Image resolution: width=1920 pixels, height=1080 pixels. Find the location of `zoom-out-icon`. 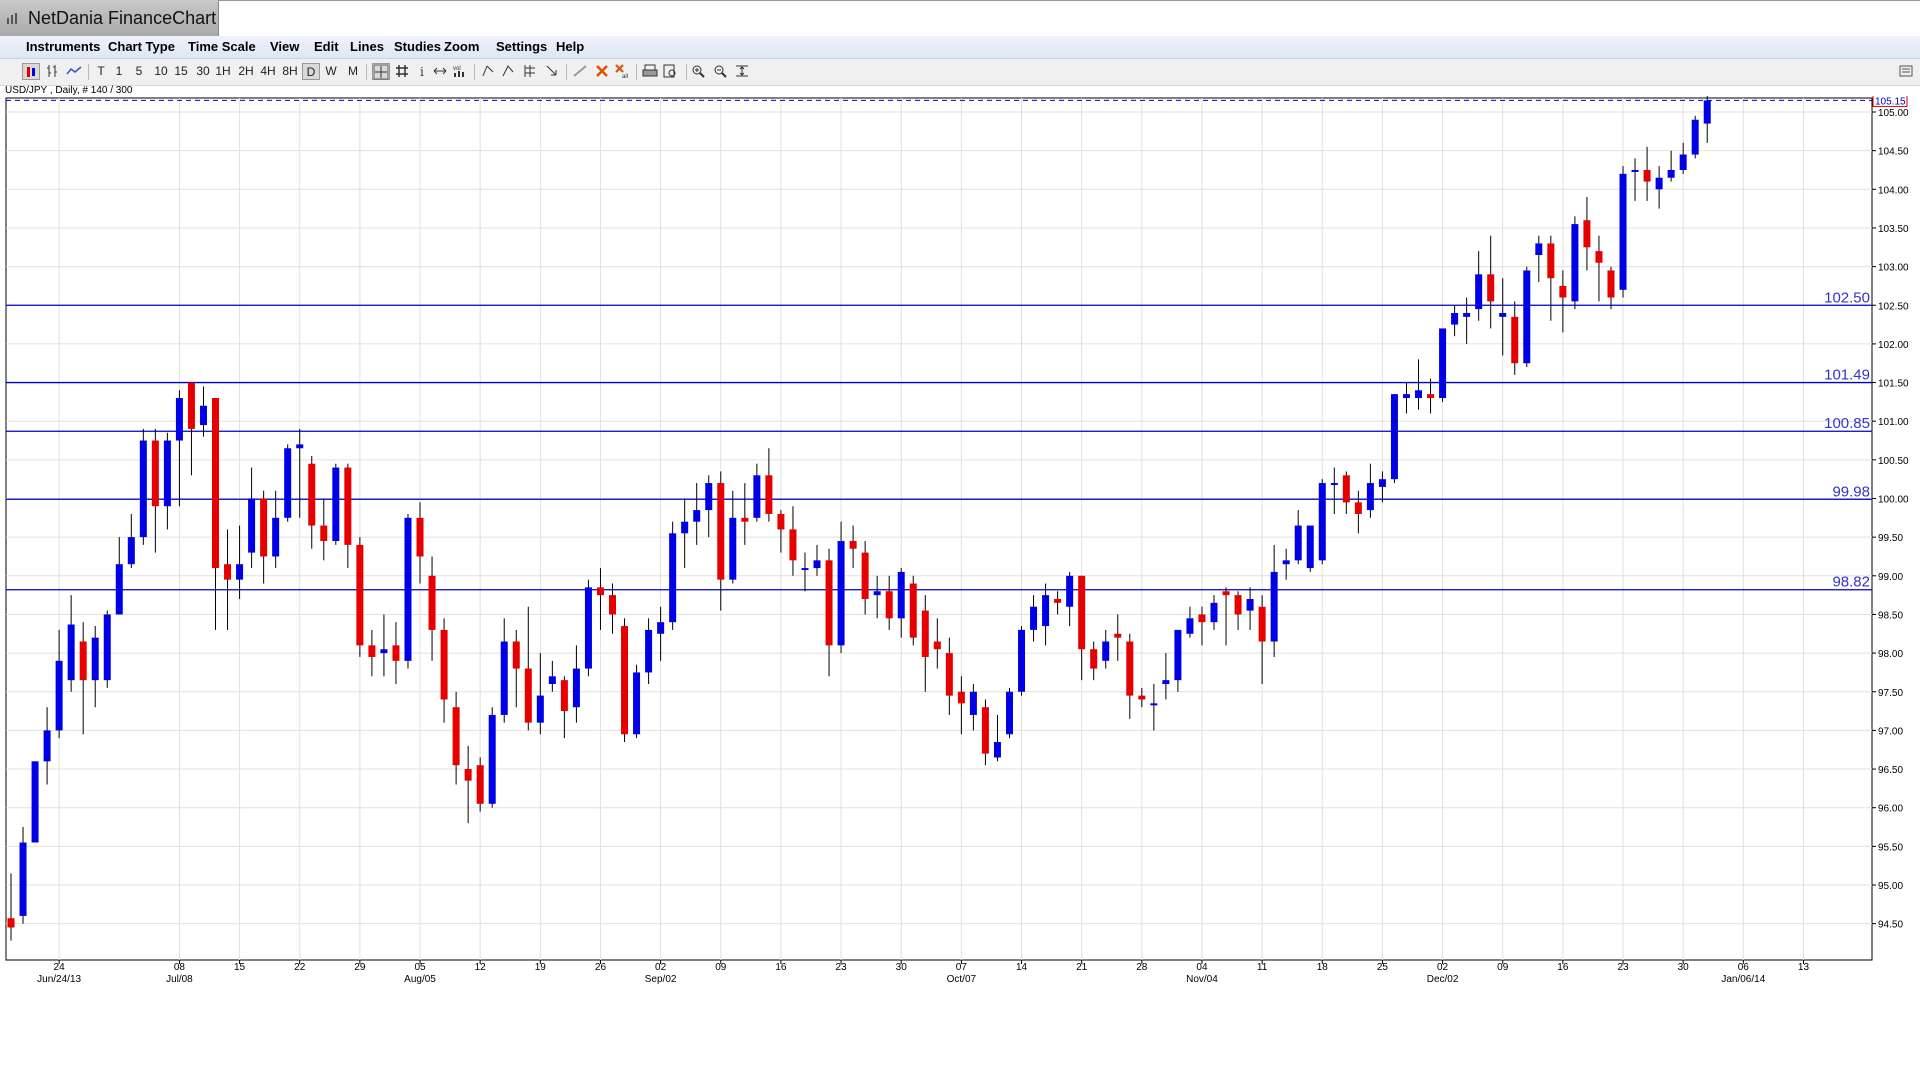

zoom-out-icon is located at coordinates (721, 71).